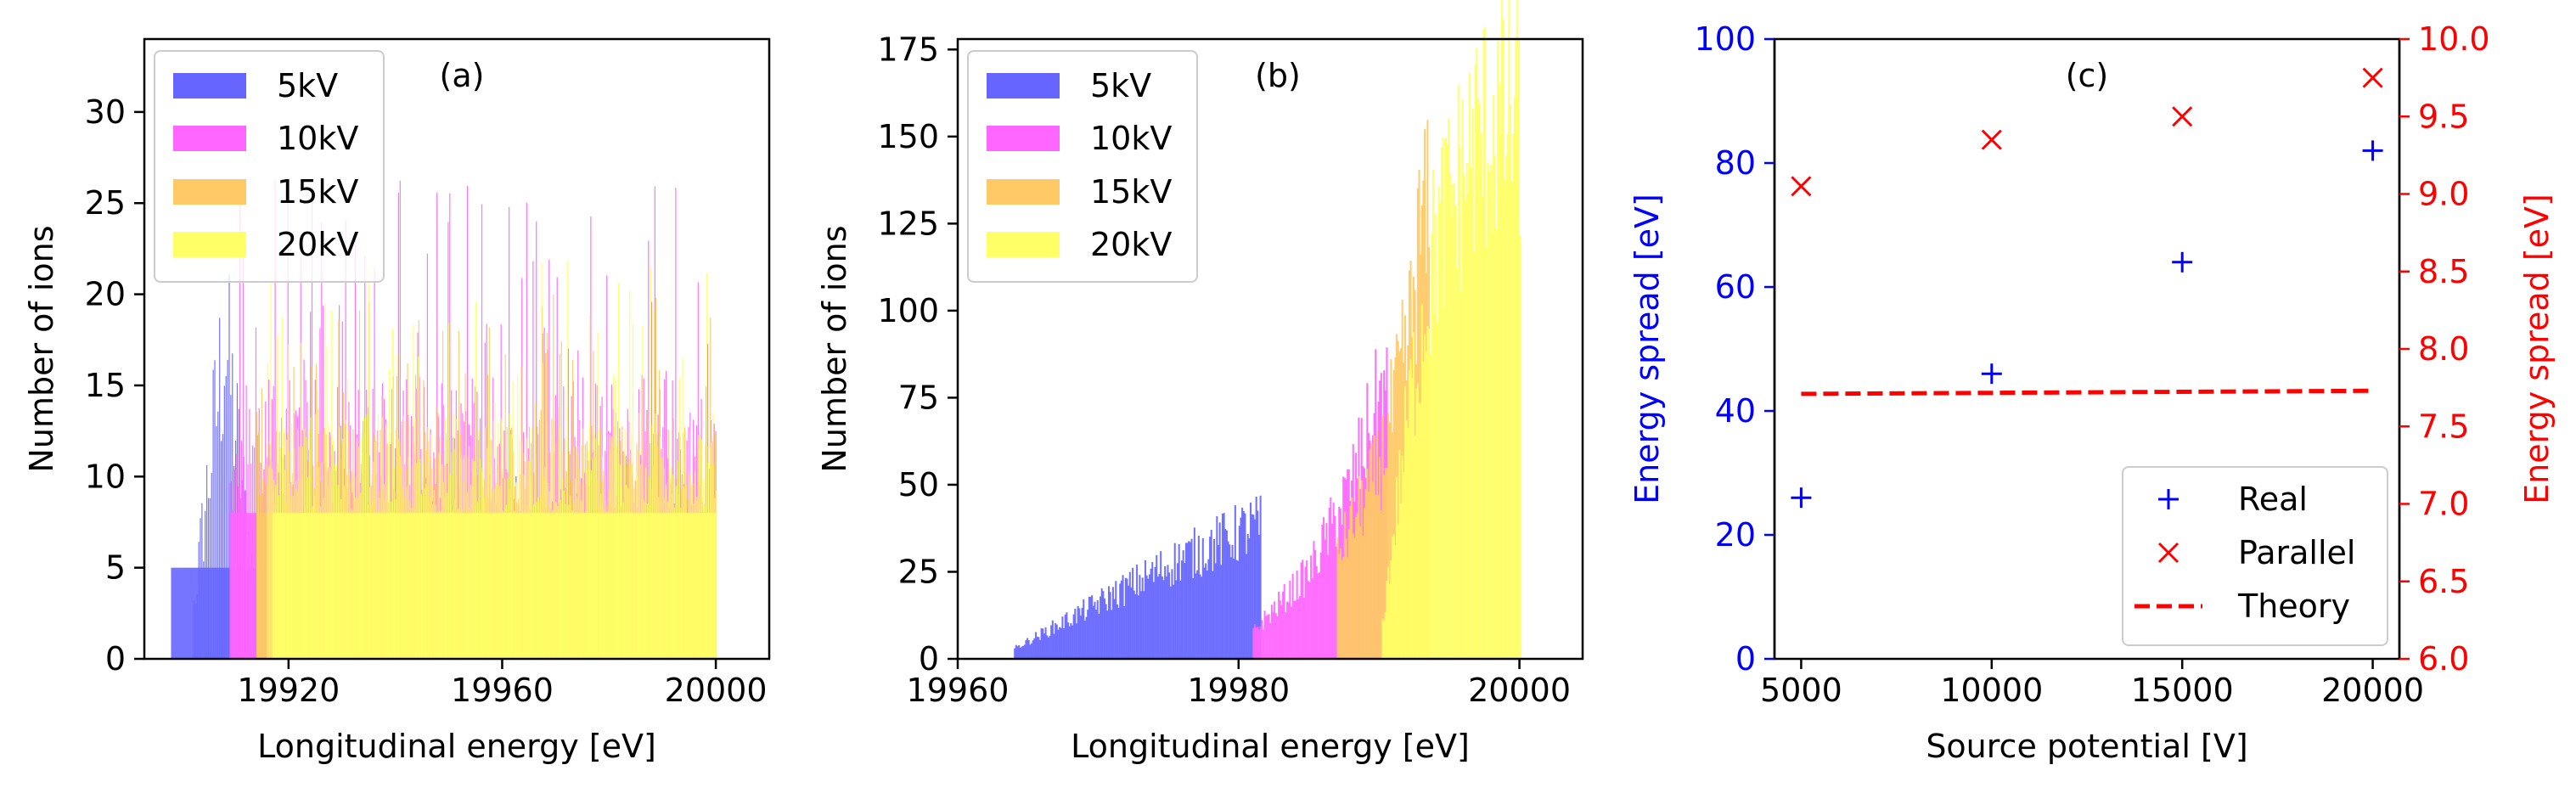  I want to click on legend-marker-real, so click(2168, 499).